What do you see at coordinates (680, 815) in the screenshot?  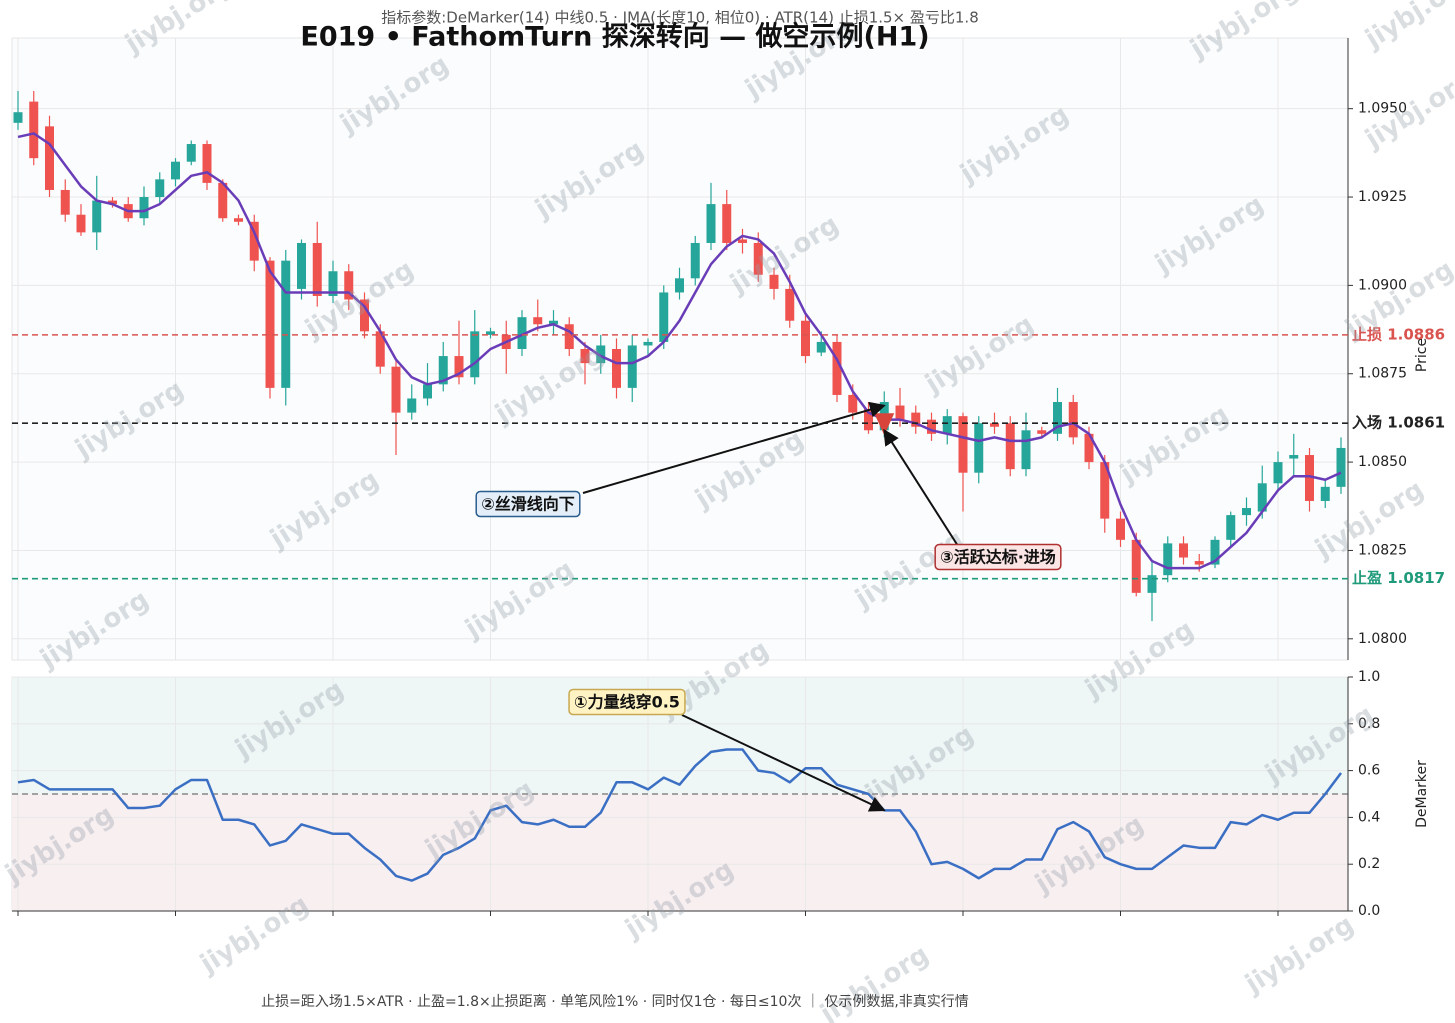 I see `line-series` at bounding box center [680, 815].